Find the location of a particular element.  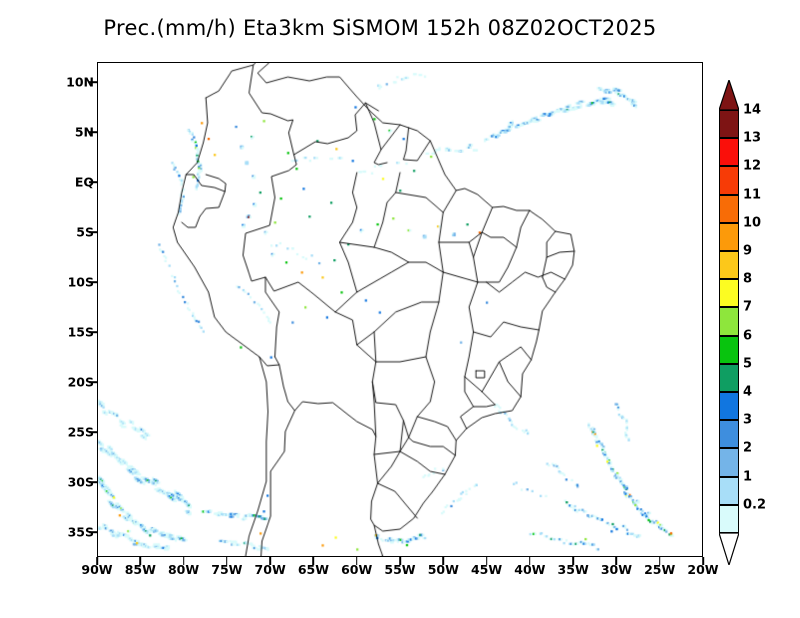

colorbar is located at coordinates (729, 321).